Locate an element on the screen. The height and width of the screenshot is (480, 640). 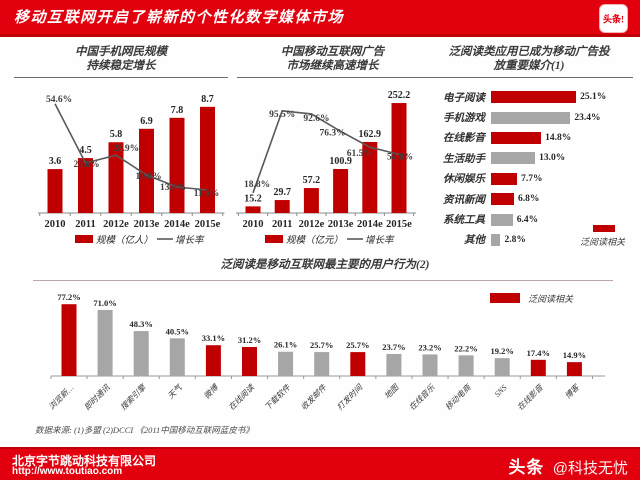
behavior-category-label: 博客 is located at coordinates (572, 391).